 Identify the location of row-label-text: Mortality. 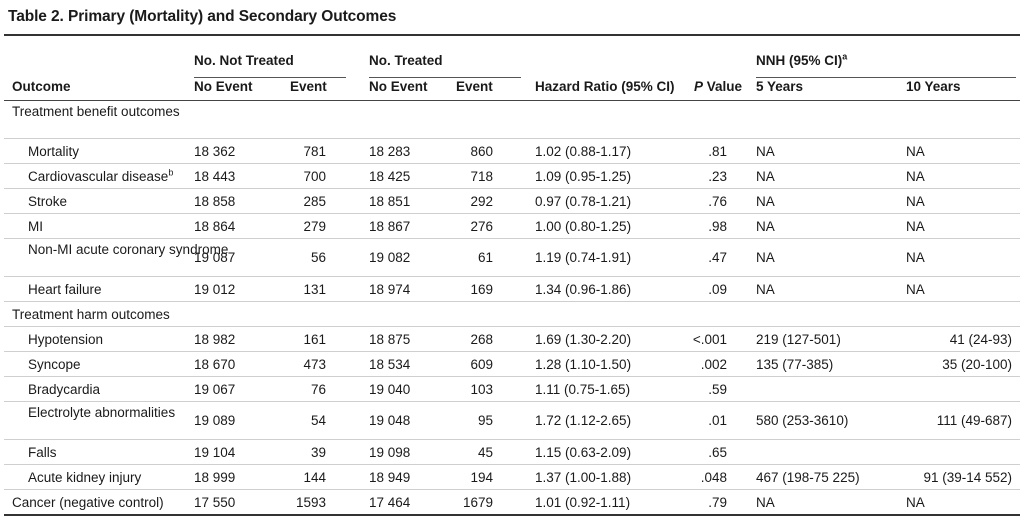
(54, 151).